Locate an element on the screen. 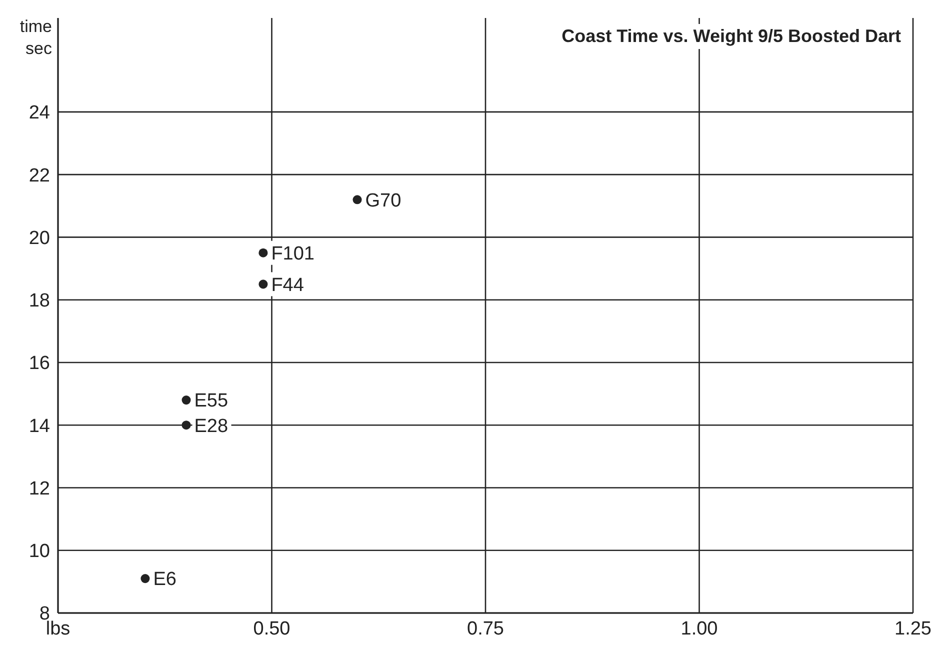 The height and width of the screenshot is (659, 941). annotation: F101 is located at coordinates (293, 254).